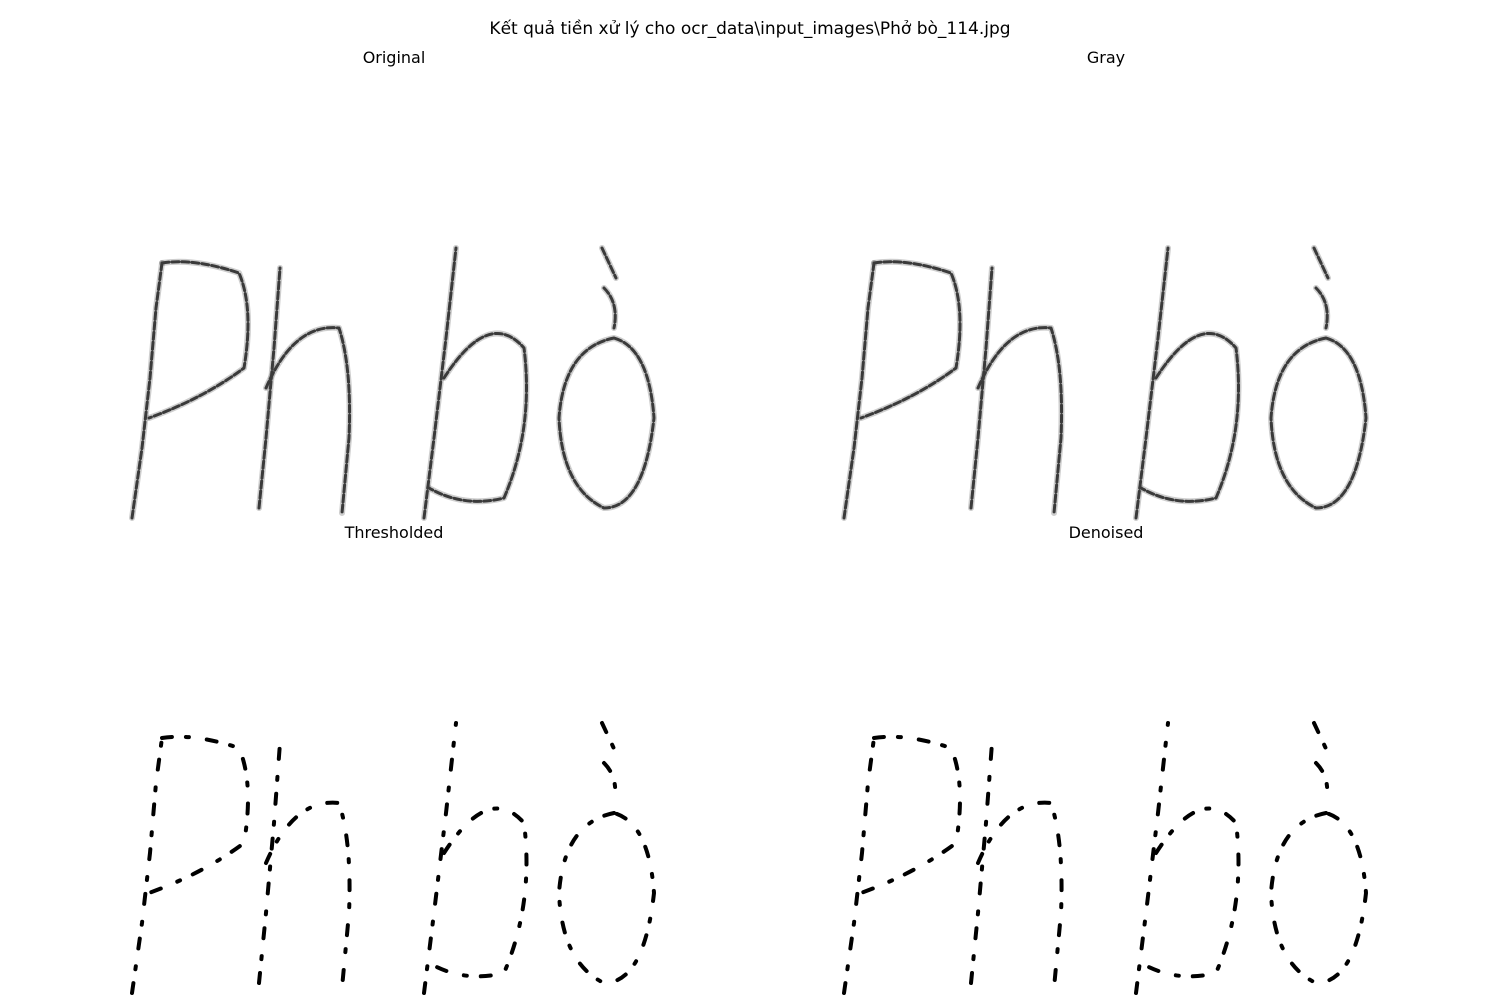 This screenshot has height=1003, width=1500. Describe the element at coordinates (1106, 57) in the screenshot. I see `panel-title-gray: Gray` at that location.